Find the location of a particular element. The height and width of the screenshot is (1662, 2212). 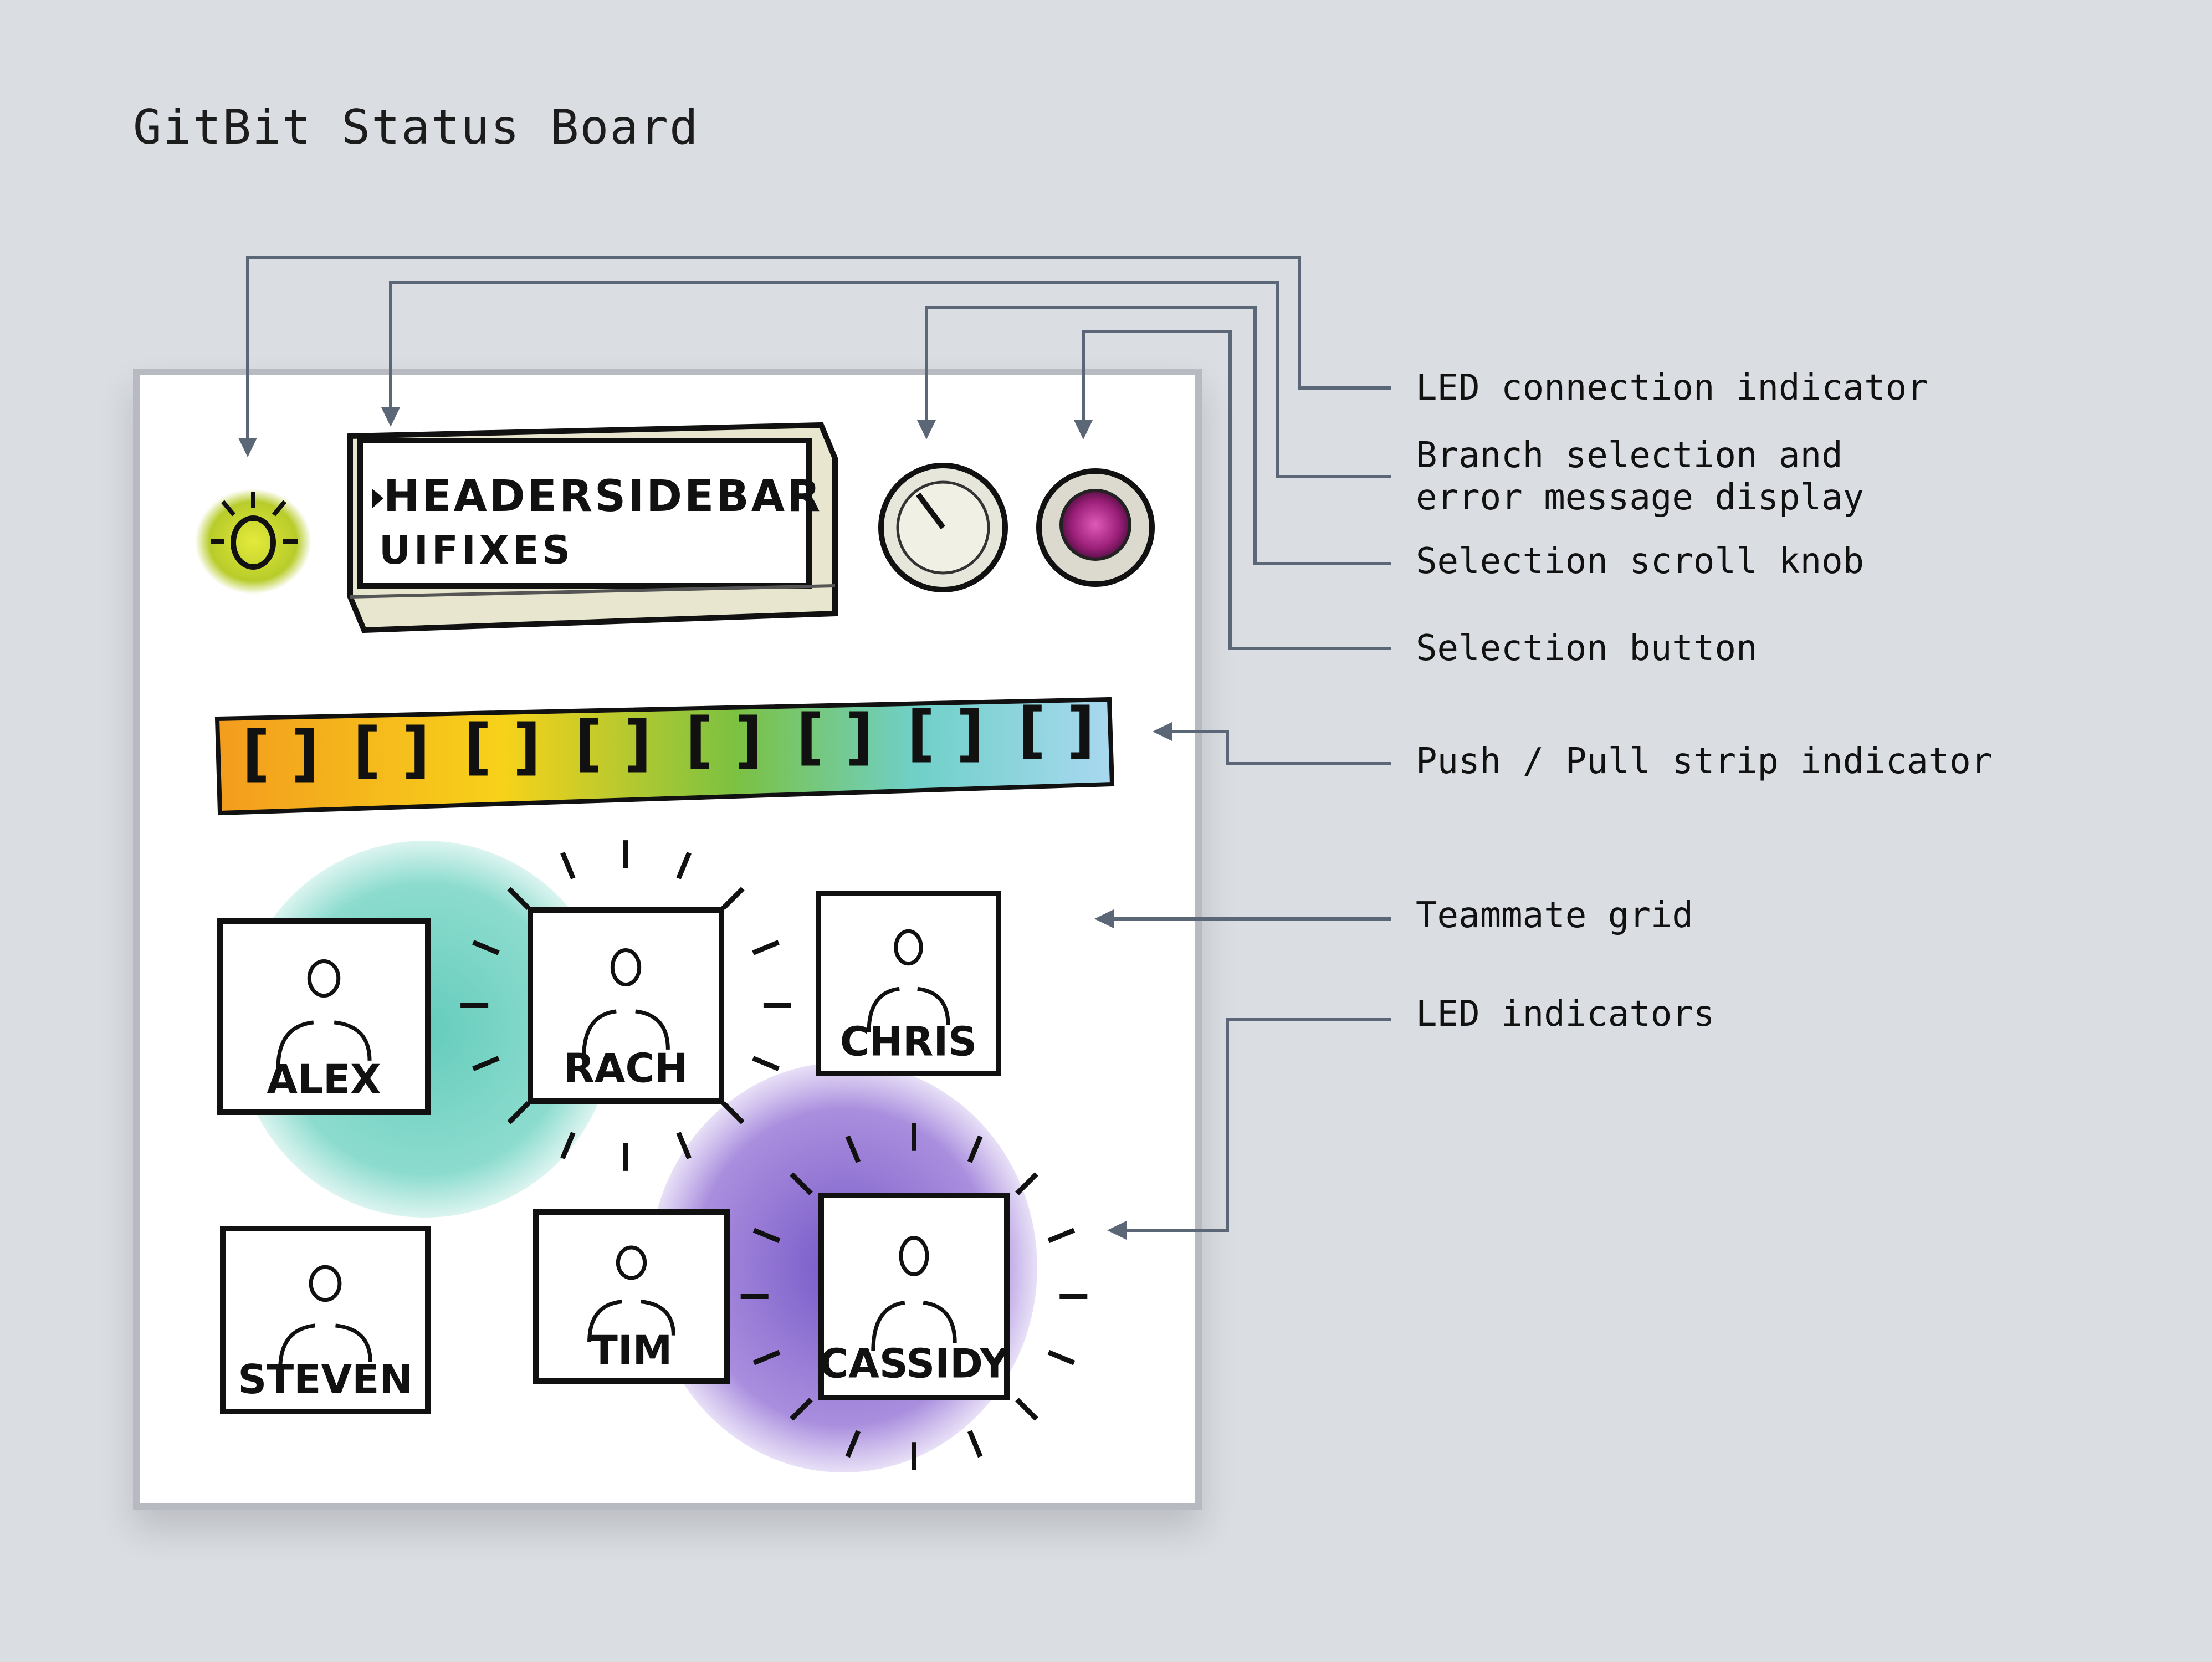

selection-button-icon is located at coordinates (1095, 527).